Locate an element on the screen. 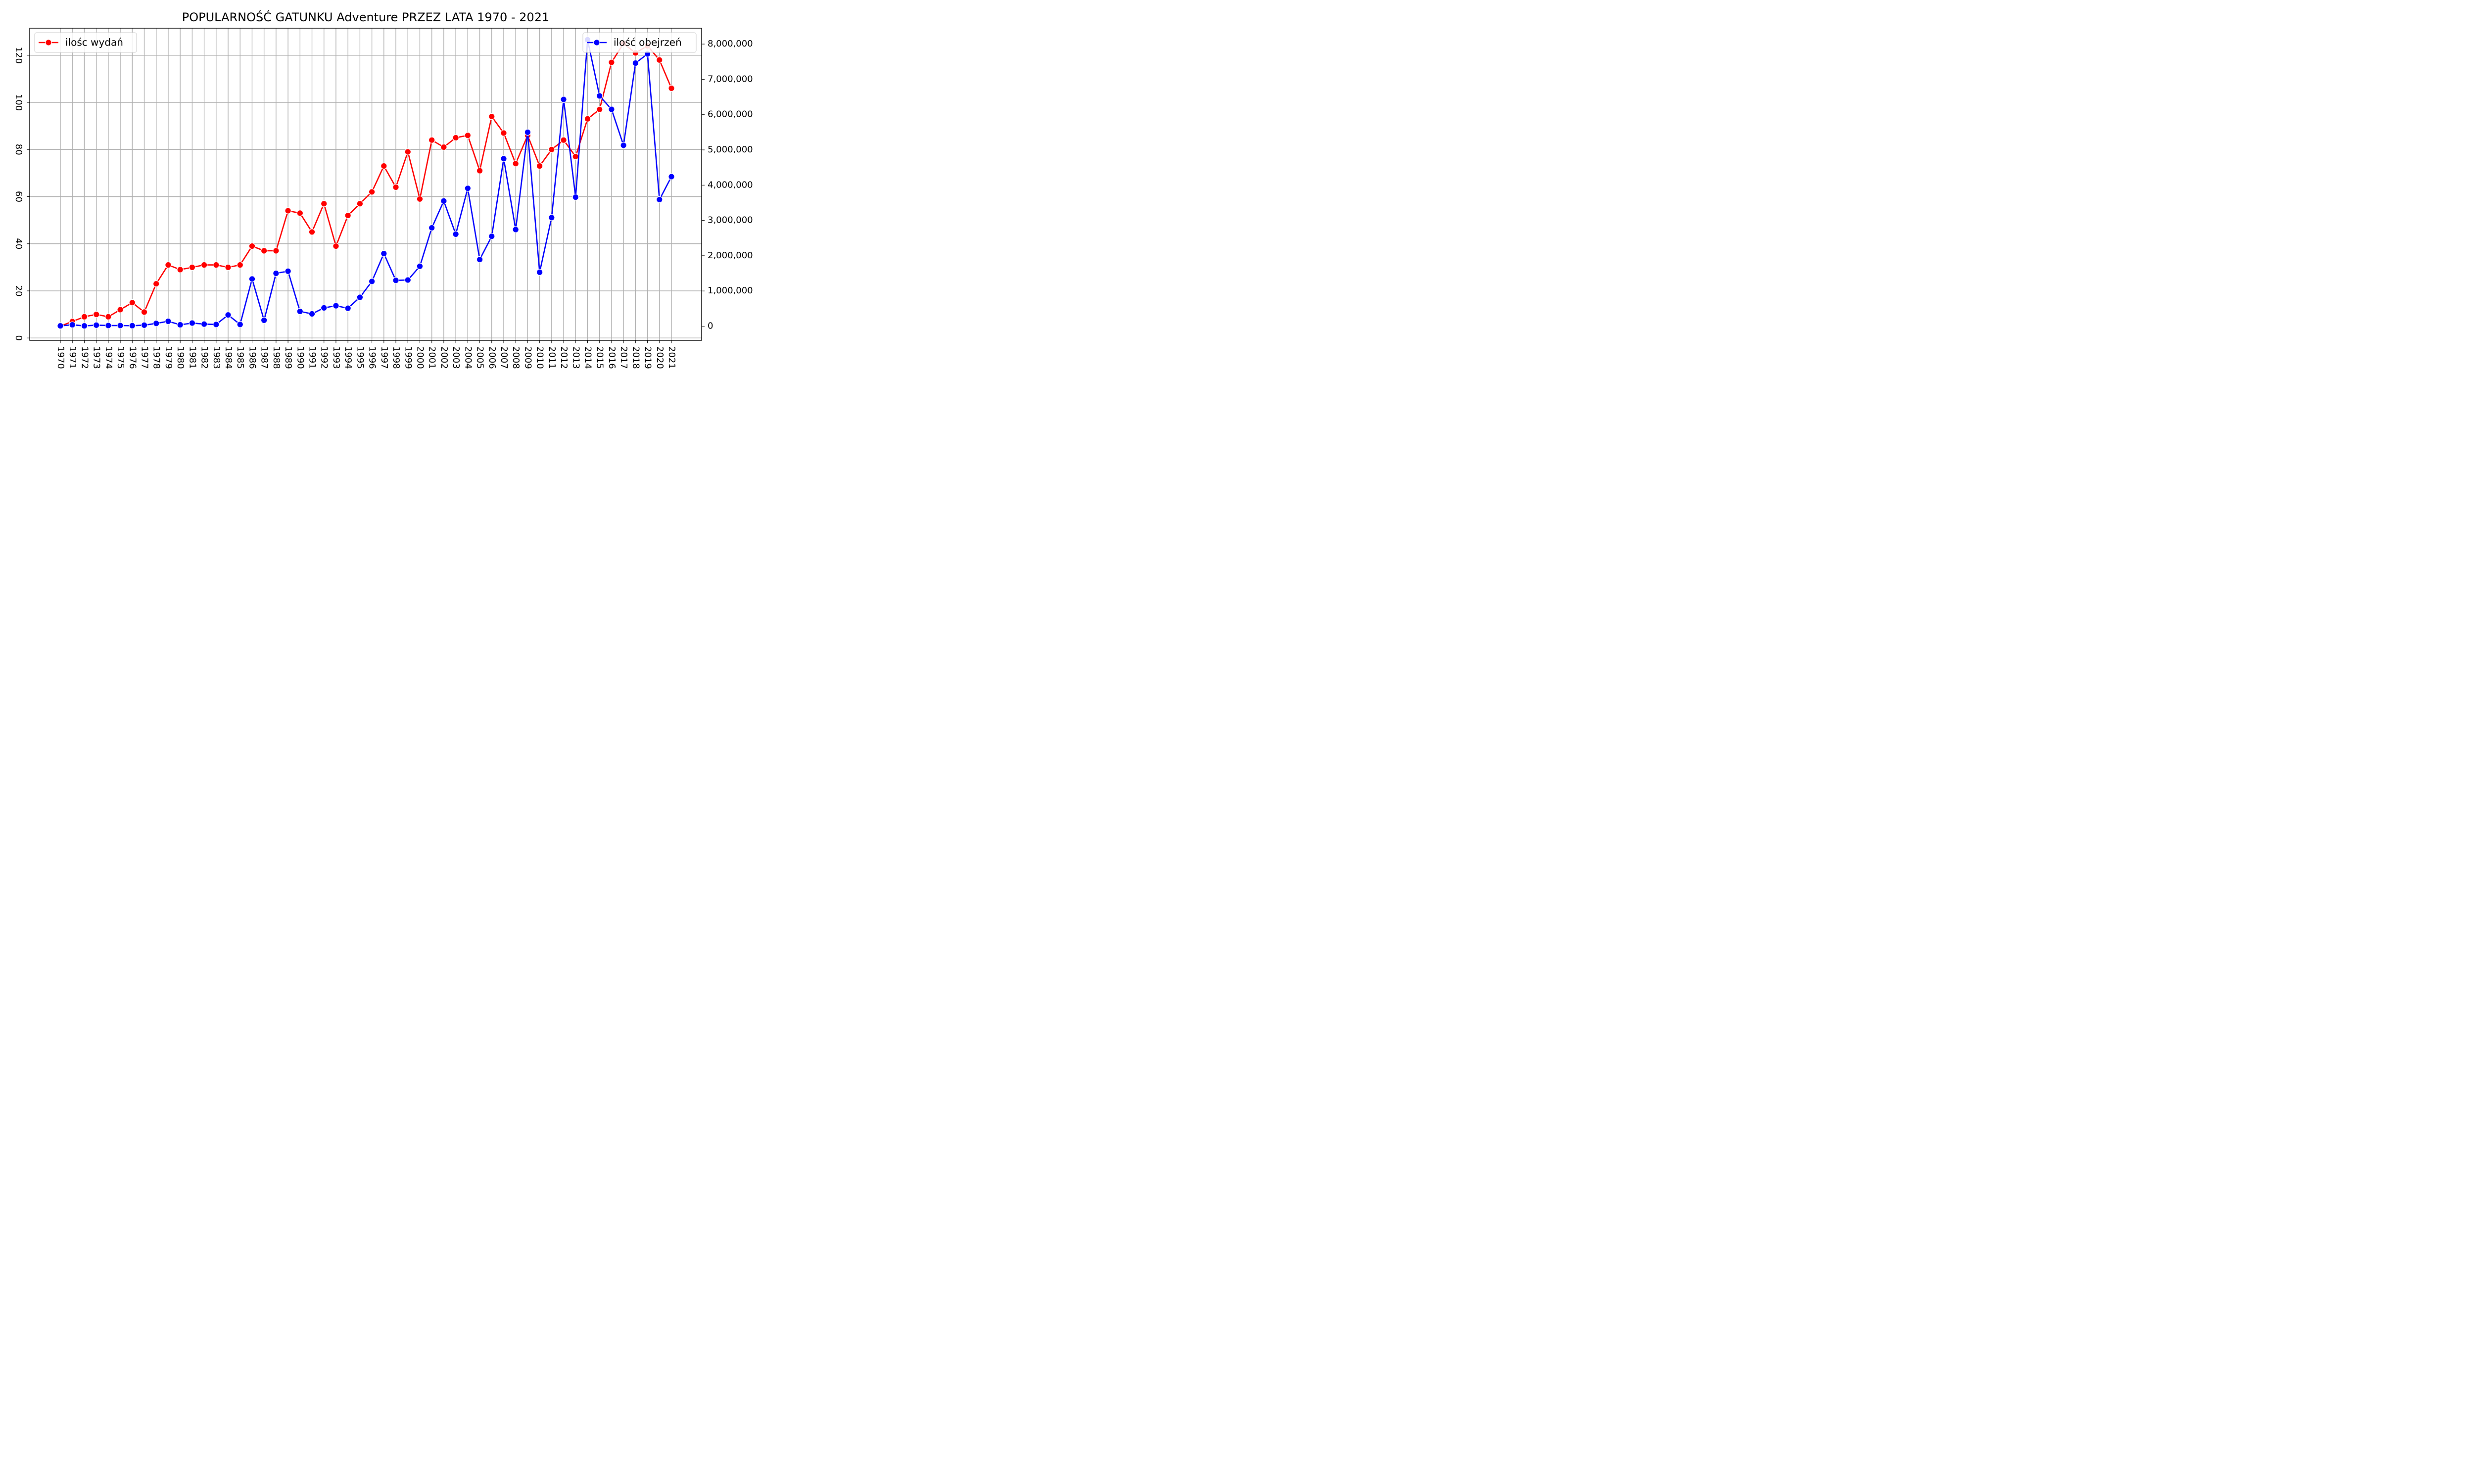 The image size is (2474, 1484). x-tick-label: 1983 is located at coordinates (217, 357).